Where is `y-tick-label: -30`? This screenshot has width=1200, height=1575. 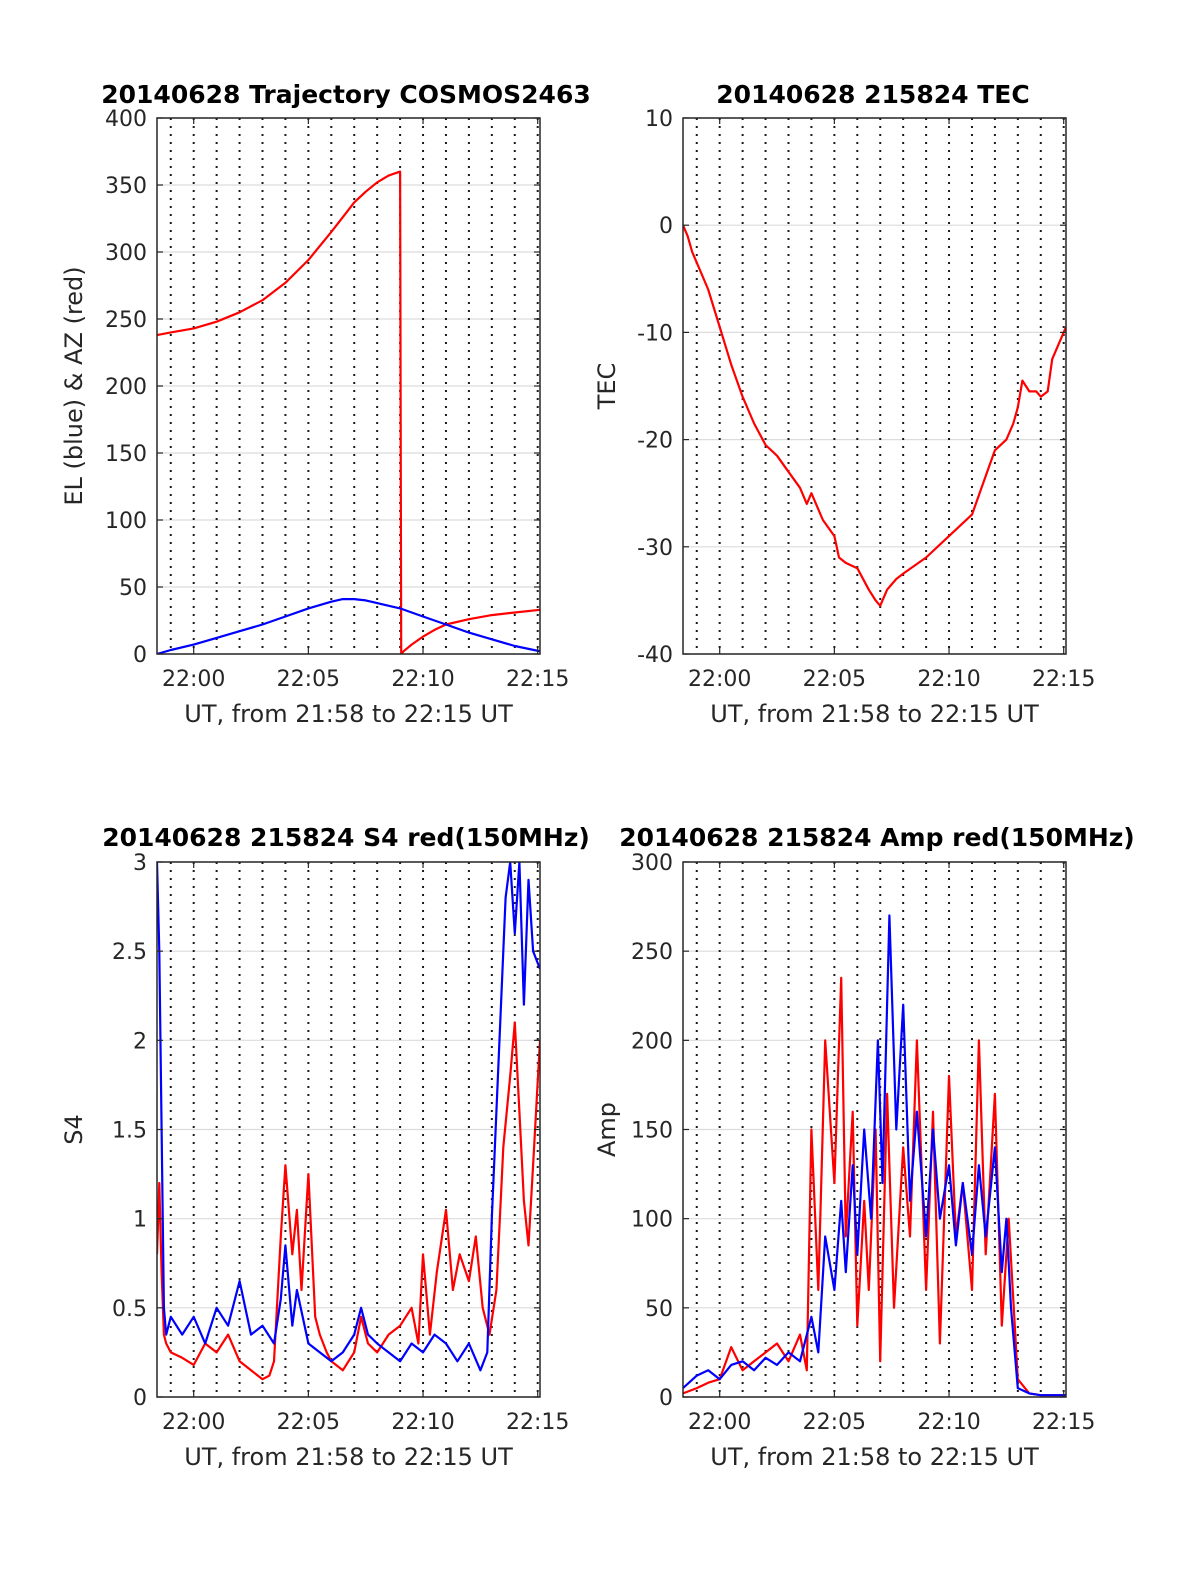 y-tick-label: -30 is located at coordinates (655, 548).